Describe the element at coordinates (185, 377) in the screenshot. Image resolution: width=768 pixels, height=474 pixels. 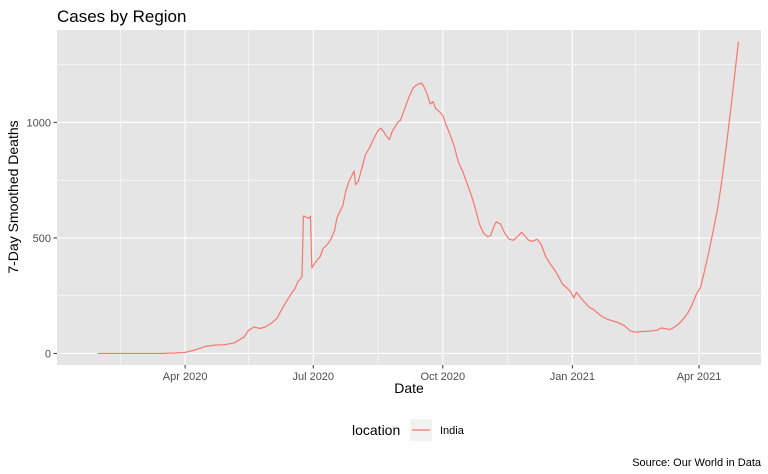
I see `x-tick-label-0: Apr 2020` at that location.